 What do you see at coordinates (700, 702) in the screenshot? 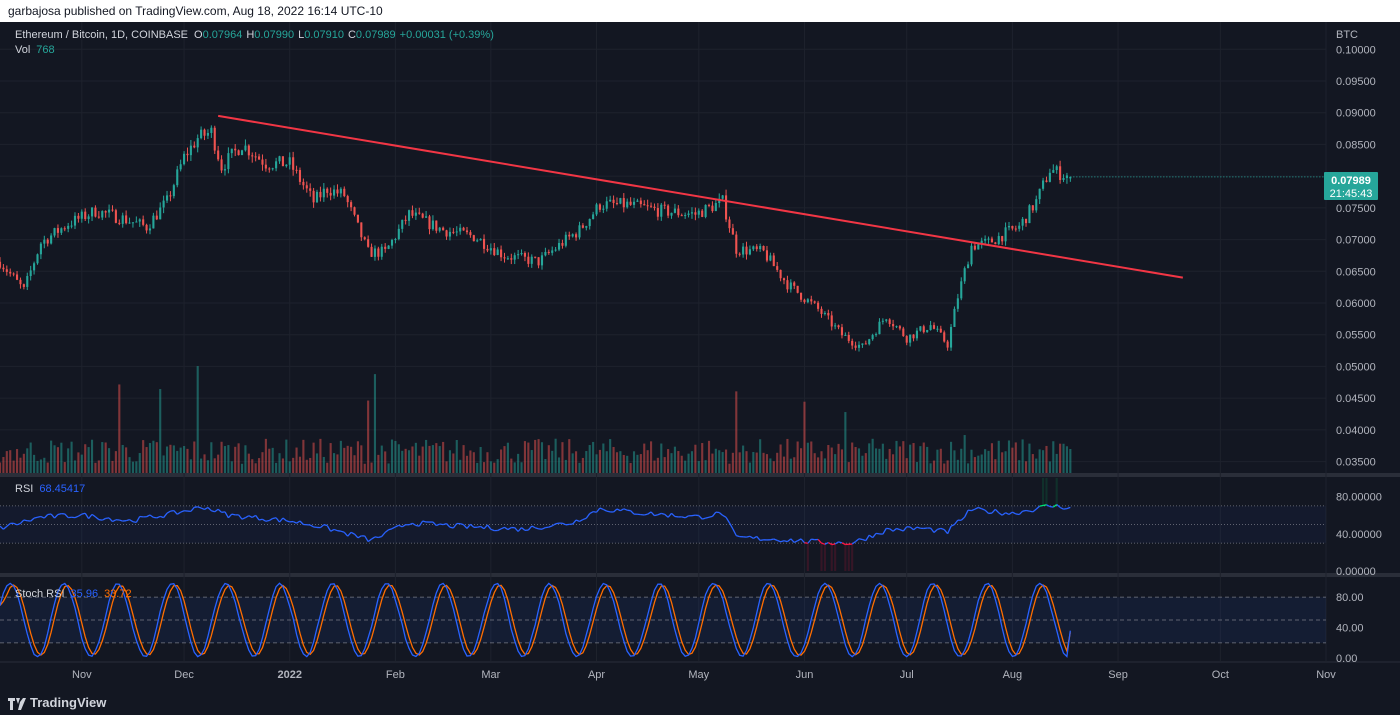
I see `footer: TradingView` at bounding box center [700, 702].